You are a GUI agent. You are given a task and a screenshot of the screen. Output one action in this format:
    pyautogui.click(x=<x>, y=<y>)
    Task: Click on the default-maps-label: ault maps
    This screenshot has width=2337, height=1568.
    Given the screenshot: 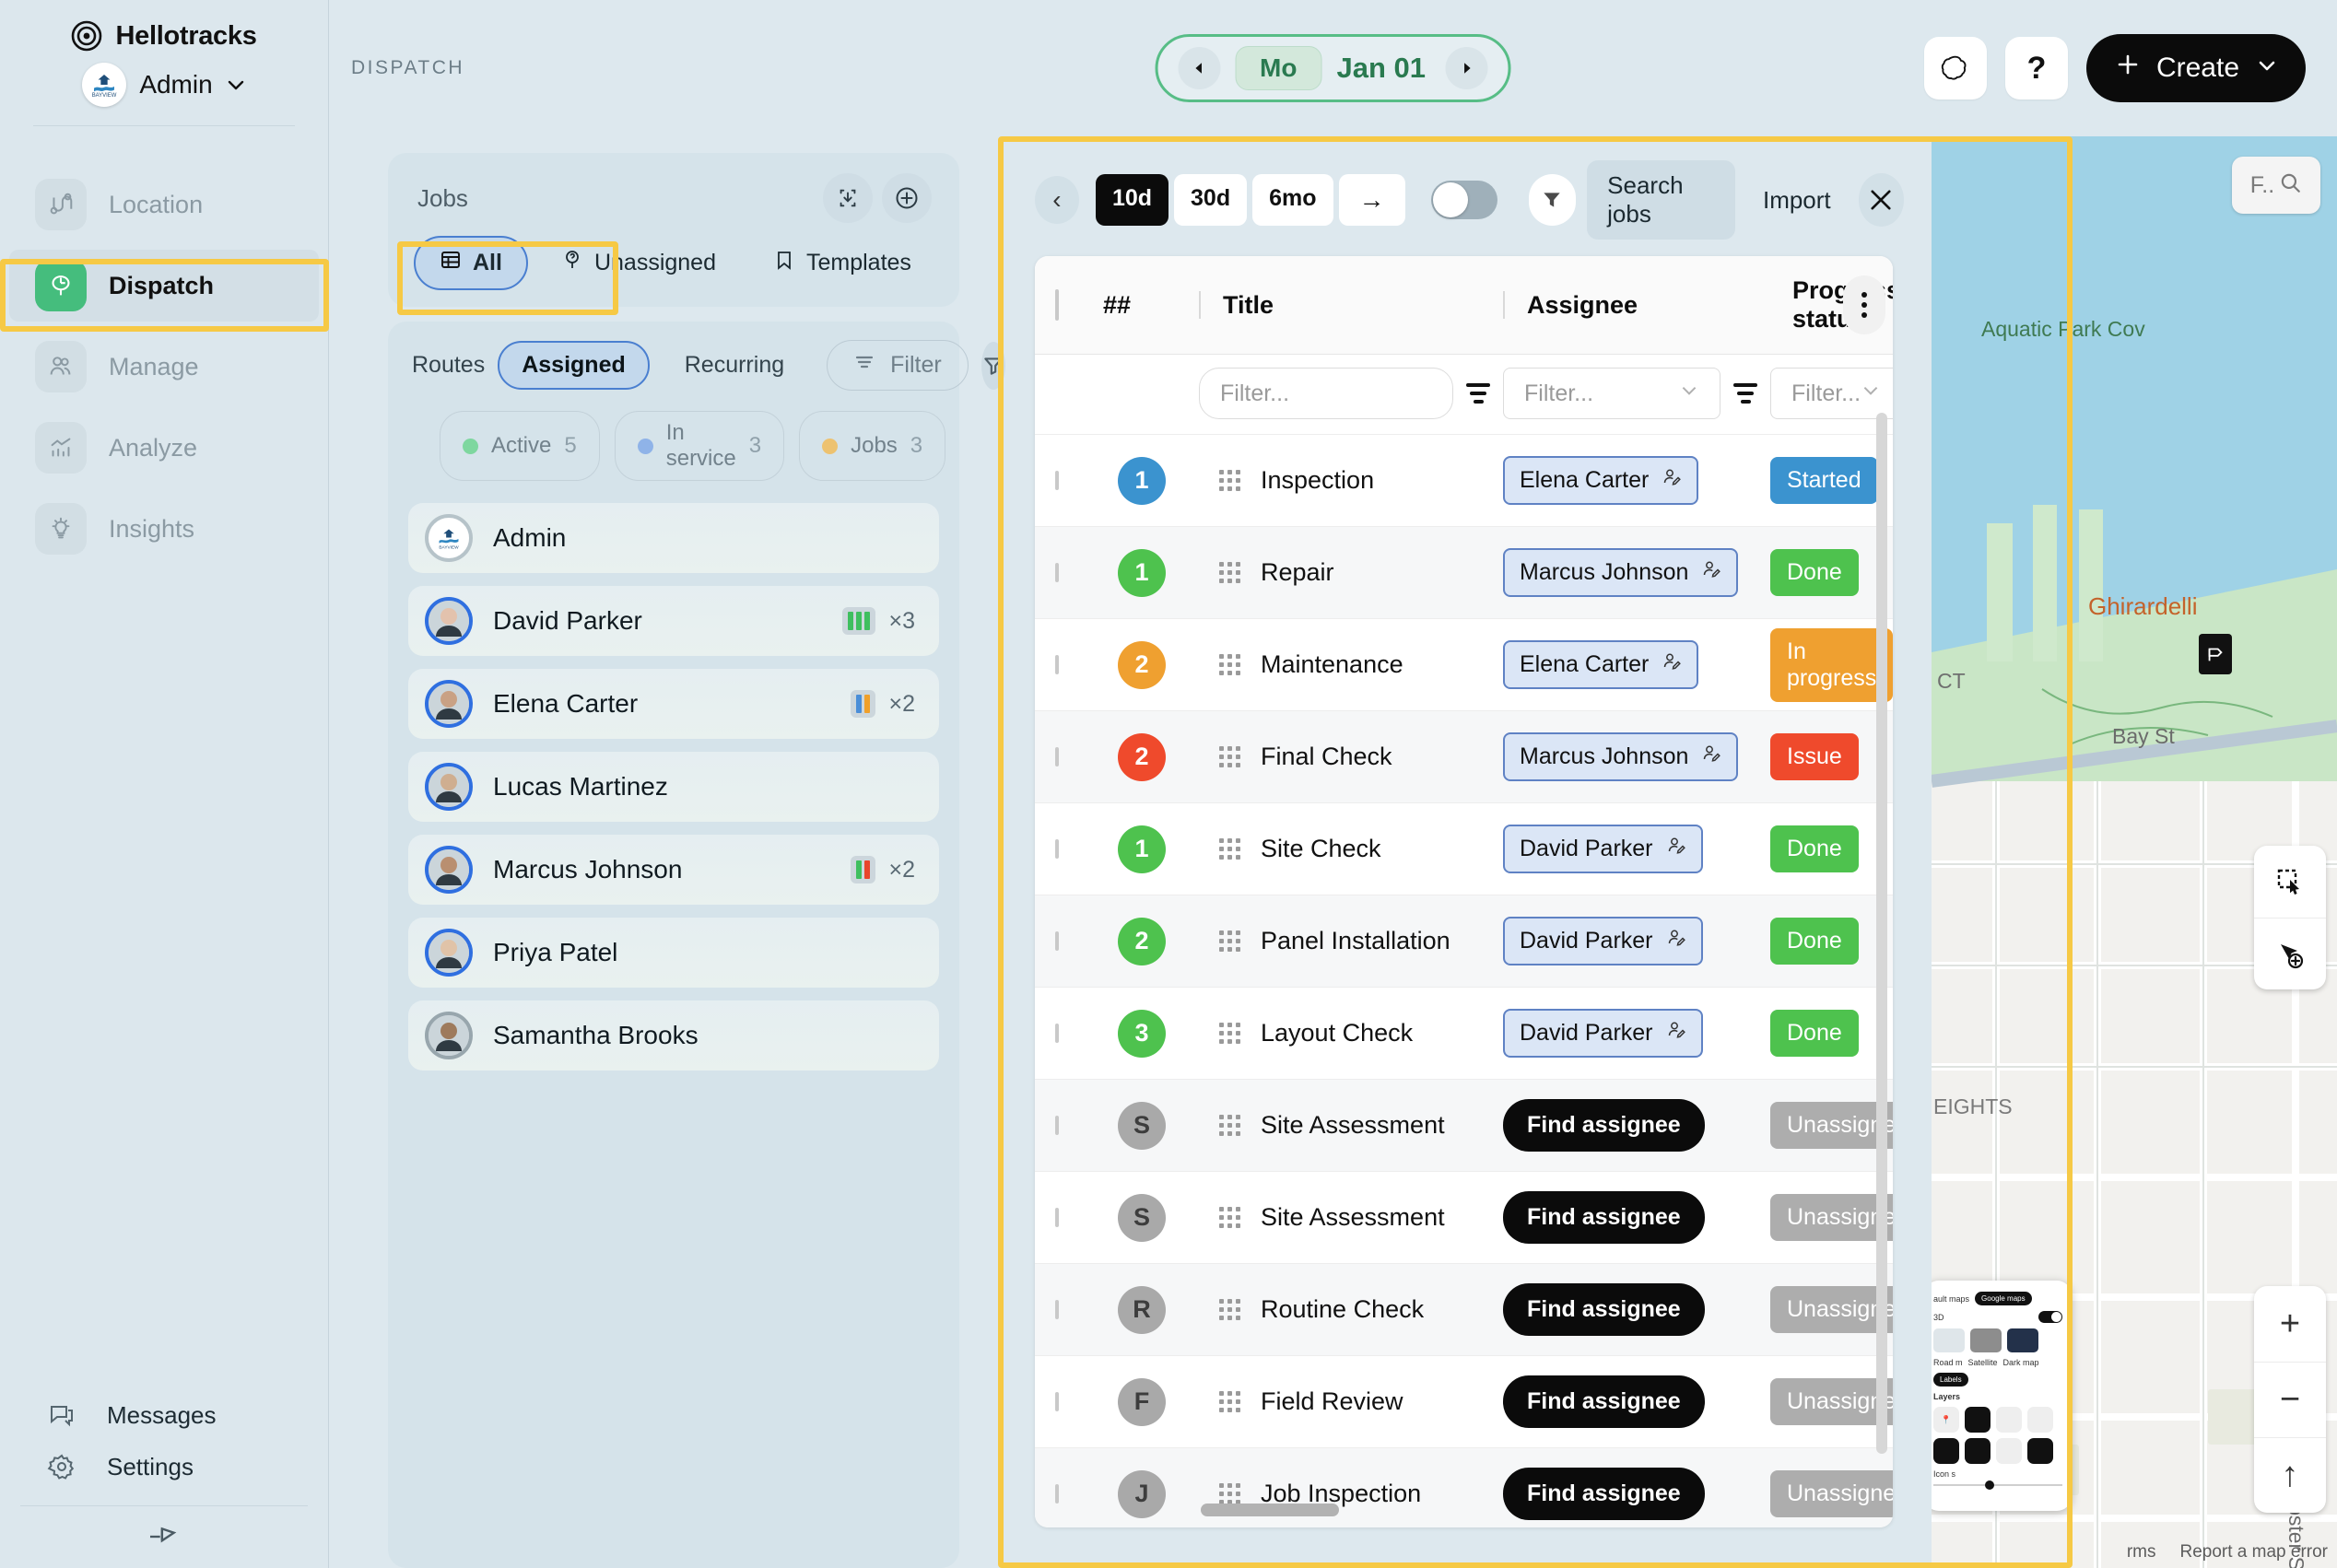 What is the action you would take?
    pyautogui.click(x=1951, y=1299)
    